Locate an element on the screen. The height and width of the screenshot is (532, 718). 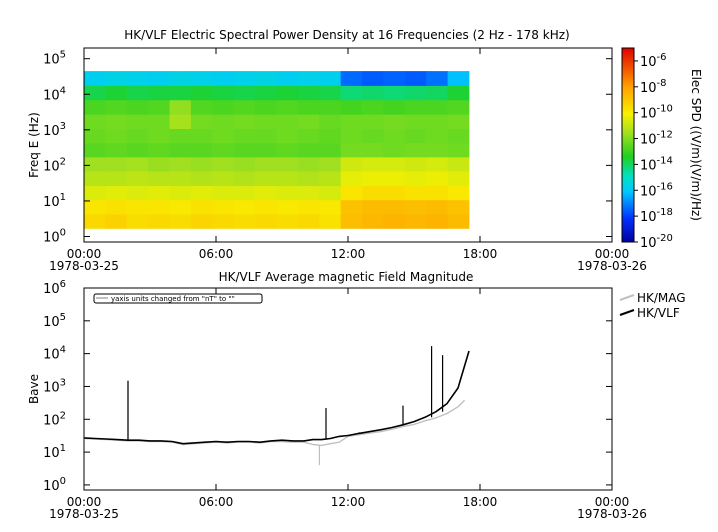
spectrogram-y-tick-label: 10⁵ is located at coordinates (54, 59).